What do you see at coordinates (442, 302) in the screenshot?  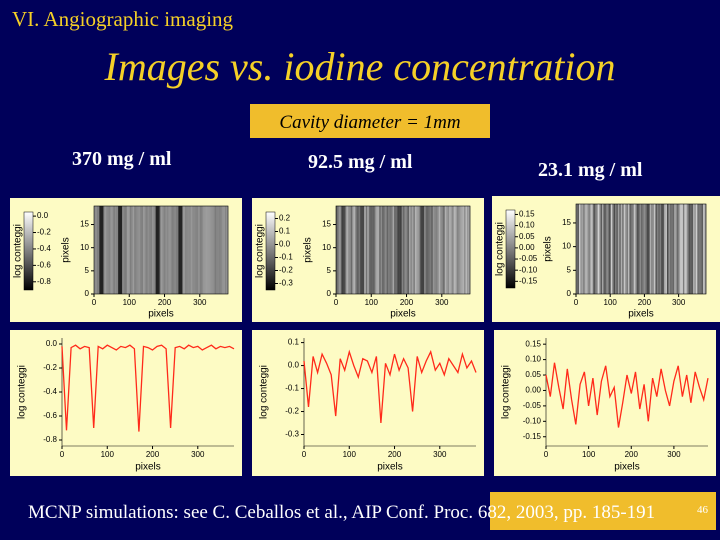 I see `x-tick-label: 300` at bounding box center [442, 302].